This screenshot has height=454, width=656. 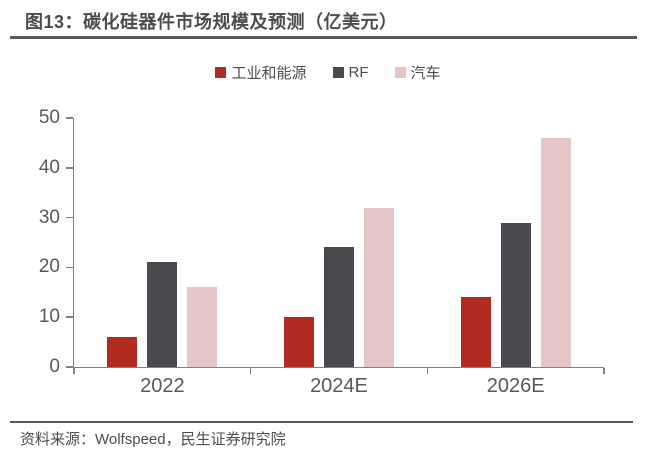 I want to click on bar-industry-energy-2026E, so click(x=475, y=332).